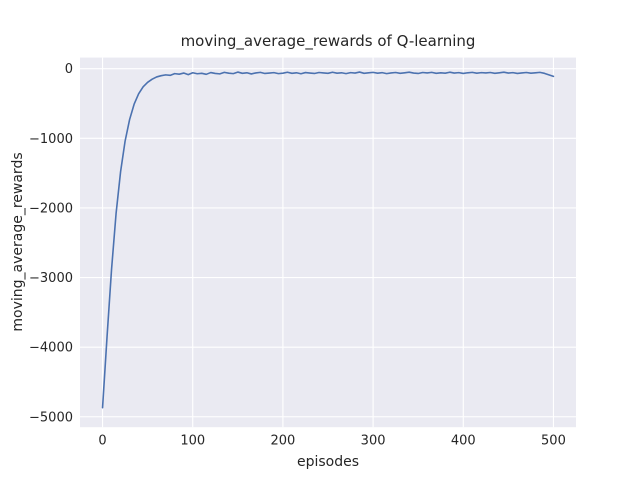 The image size is (640, 484). Describe the element at coordinates (18, 241) in the screenshot. I see `y-axis-label: moving_average_rewards` at that location.